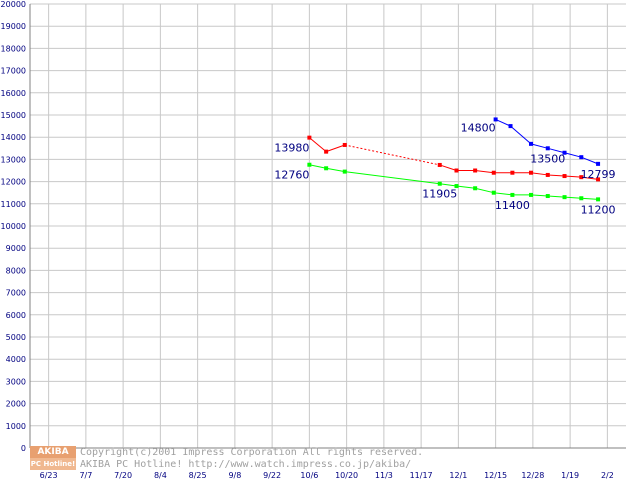  I want to click on y-tick-label: 9000, so click(16, 248).